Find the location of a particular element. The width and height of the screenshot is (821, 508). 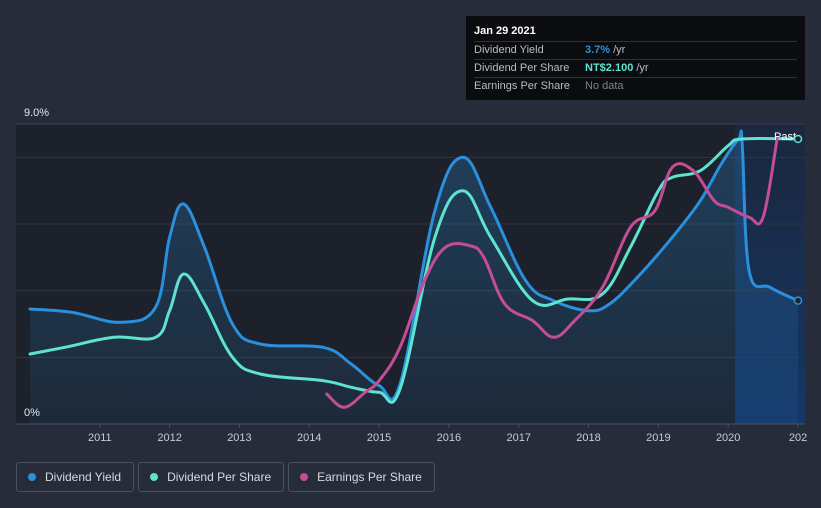

legend-earnings-per-share: Earnings Per Share is located at coordinates (361, 477).